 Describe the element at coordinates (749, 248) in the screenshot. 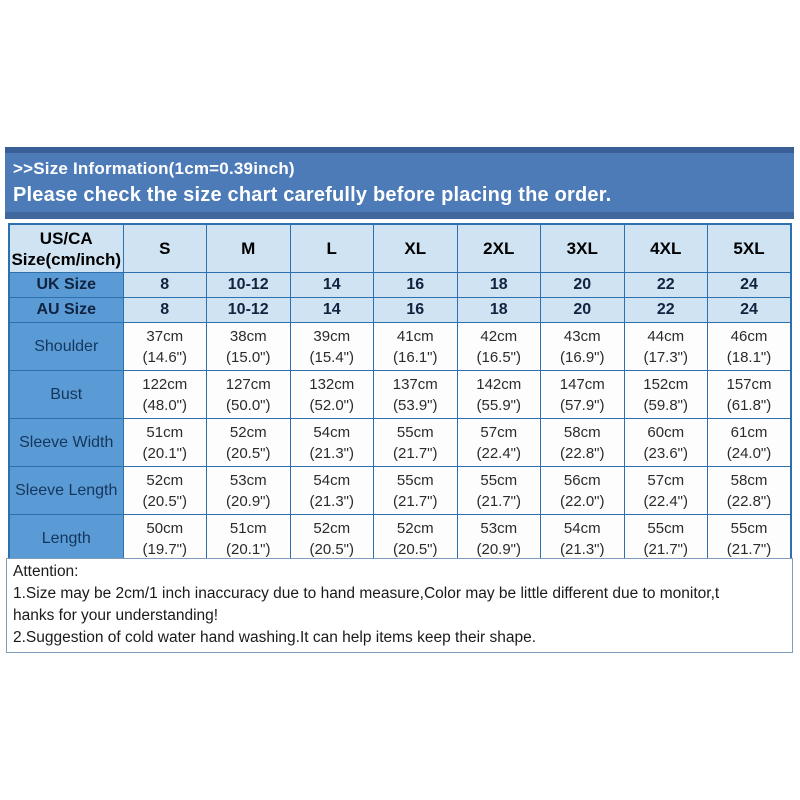

I see `size-column-header-5xl: 5XL` at that location.